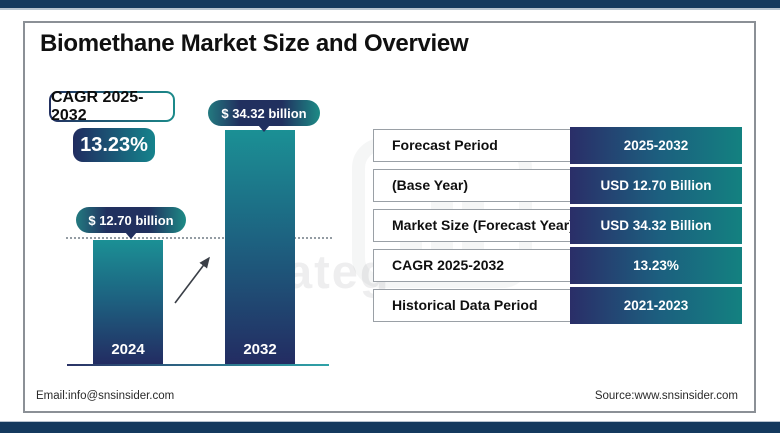 The width and height of the screenshot is (780, 433). What do you see at coordinates (192, 280) in the screenshot?
I see `growth-arrow-icon` at bounding box center [192, 280].